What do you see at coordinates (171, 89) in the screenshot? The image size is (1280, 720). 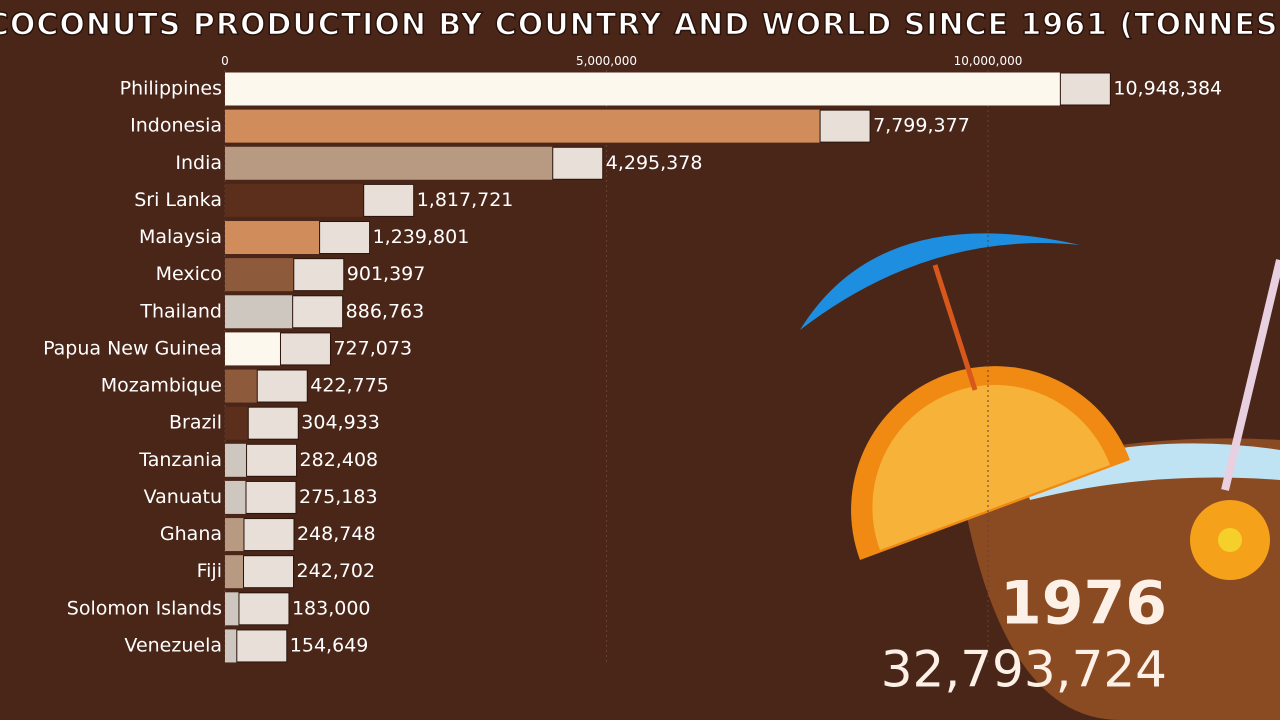 I see `category-label: Philippines` at bounding box center [171, 89].